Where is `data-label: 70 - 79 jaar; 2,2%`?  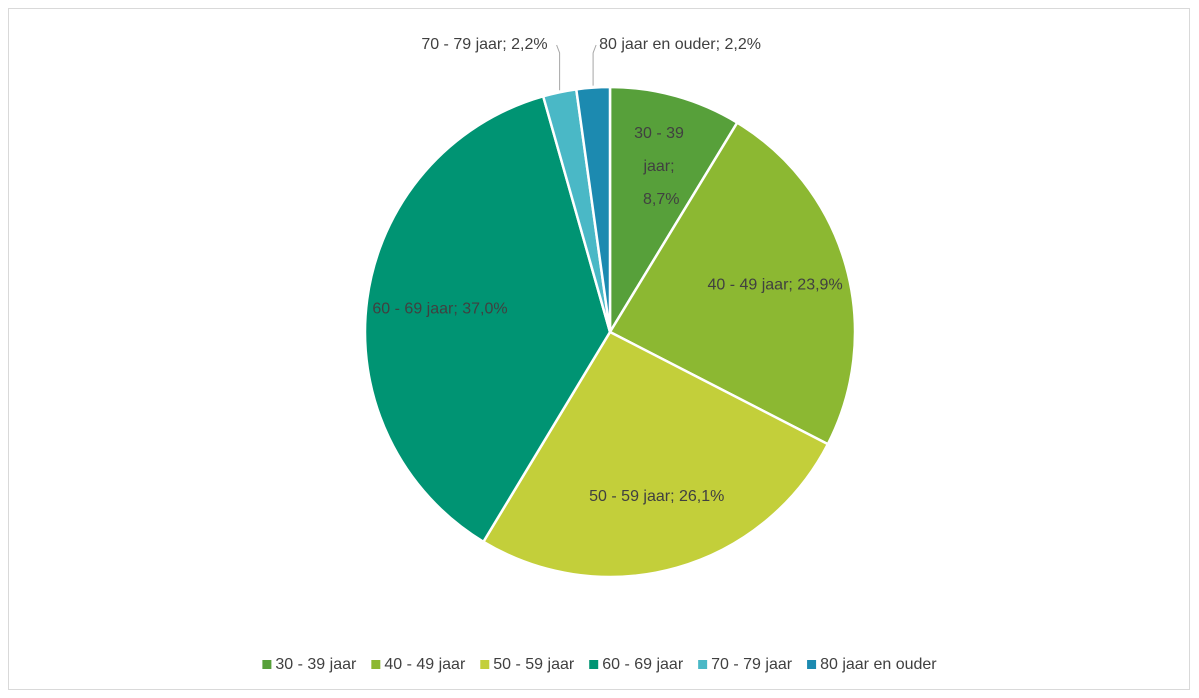
data-label: 70 - 79 jaar; 2,2% is located at coordinates (484, 44).